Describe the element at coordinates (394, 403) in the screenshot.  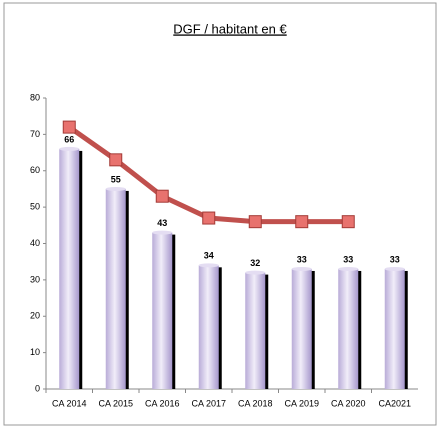
I see `x-tick-label: CA2021` at that location.